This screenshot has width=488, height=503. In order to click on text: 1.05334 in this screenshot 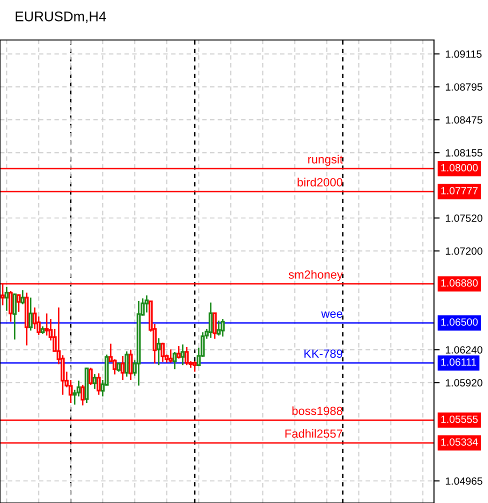, I will do `click(459, 442)`.